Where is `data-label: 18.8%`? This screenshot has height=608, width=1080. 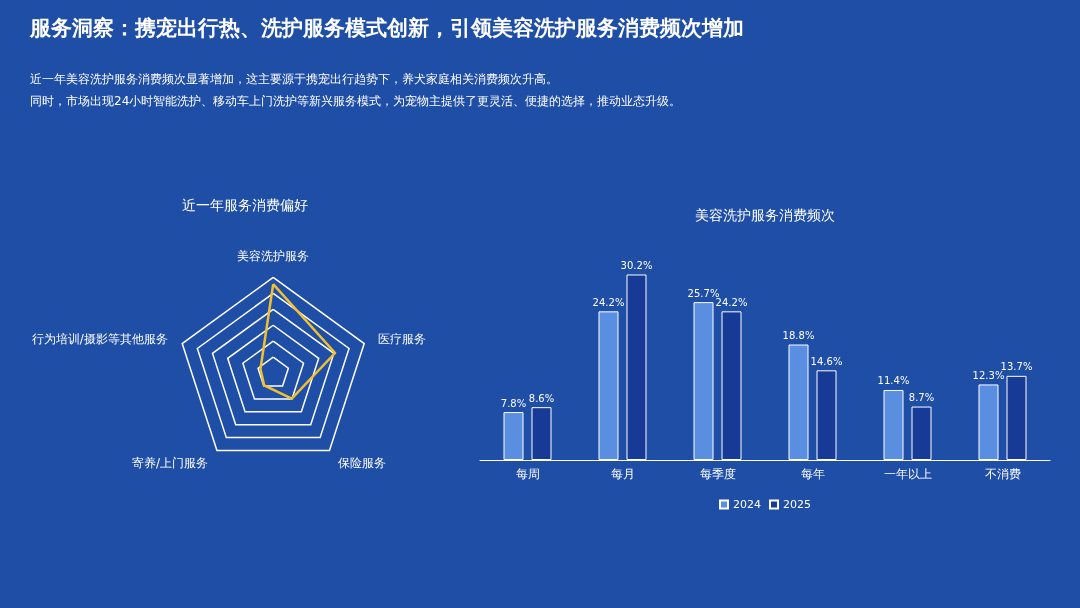 data-label: 18.8% is located at coordinates (798, 336).